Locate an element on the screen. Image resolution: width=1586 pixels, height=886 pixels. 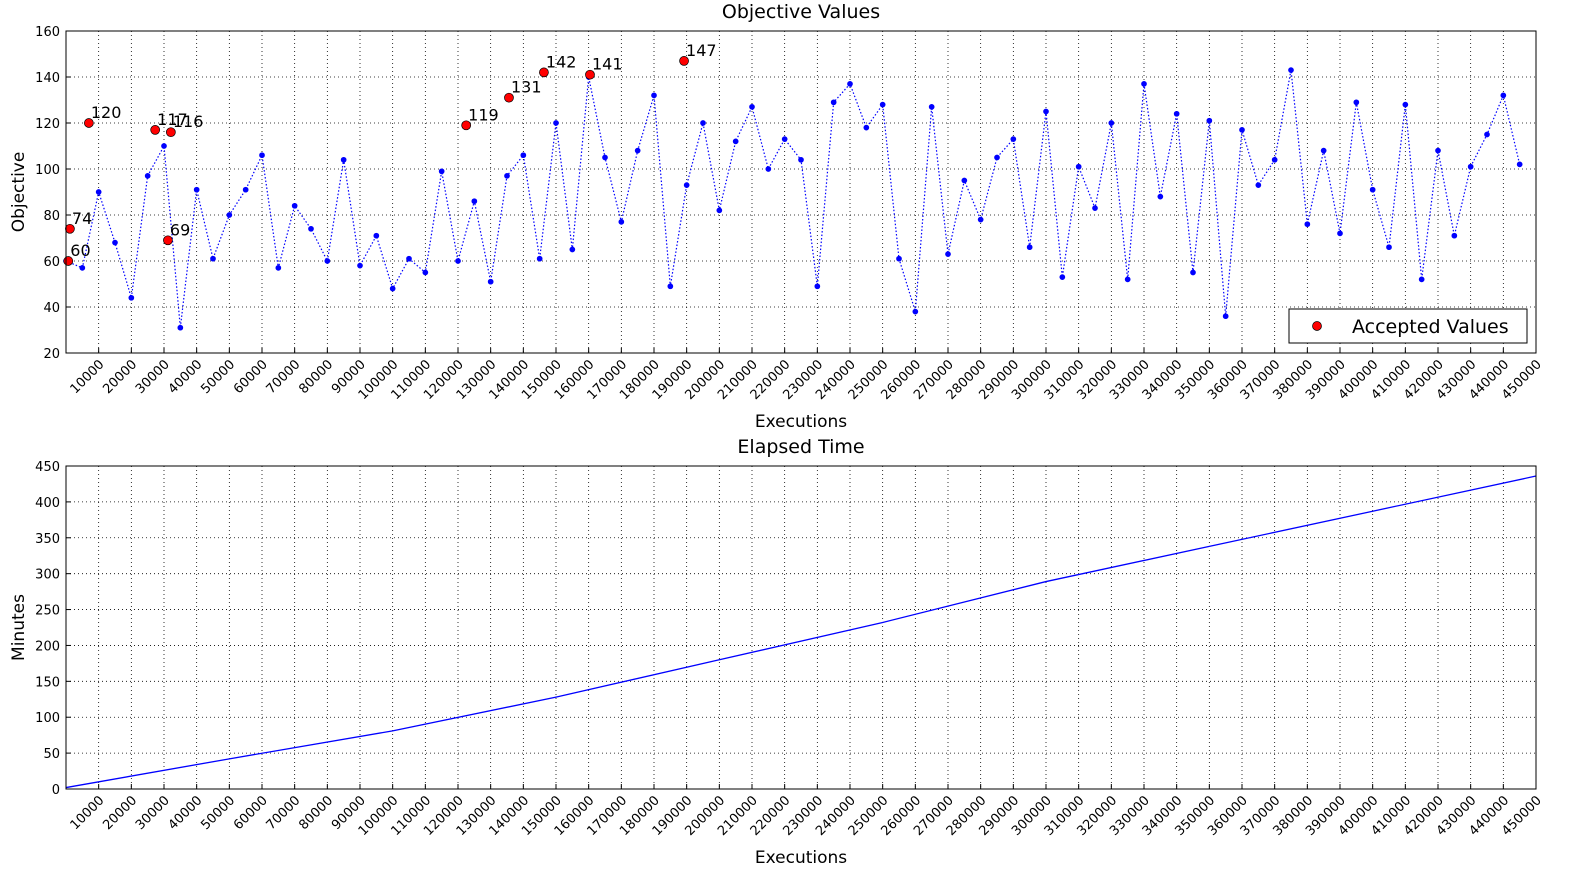
y-tick-label: 120 is located at coordinates (47, 124).